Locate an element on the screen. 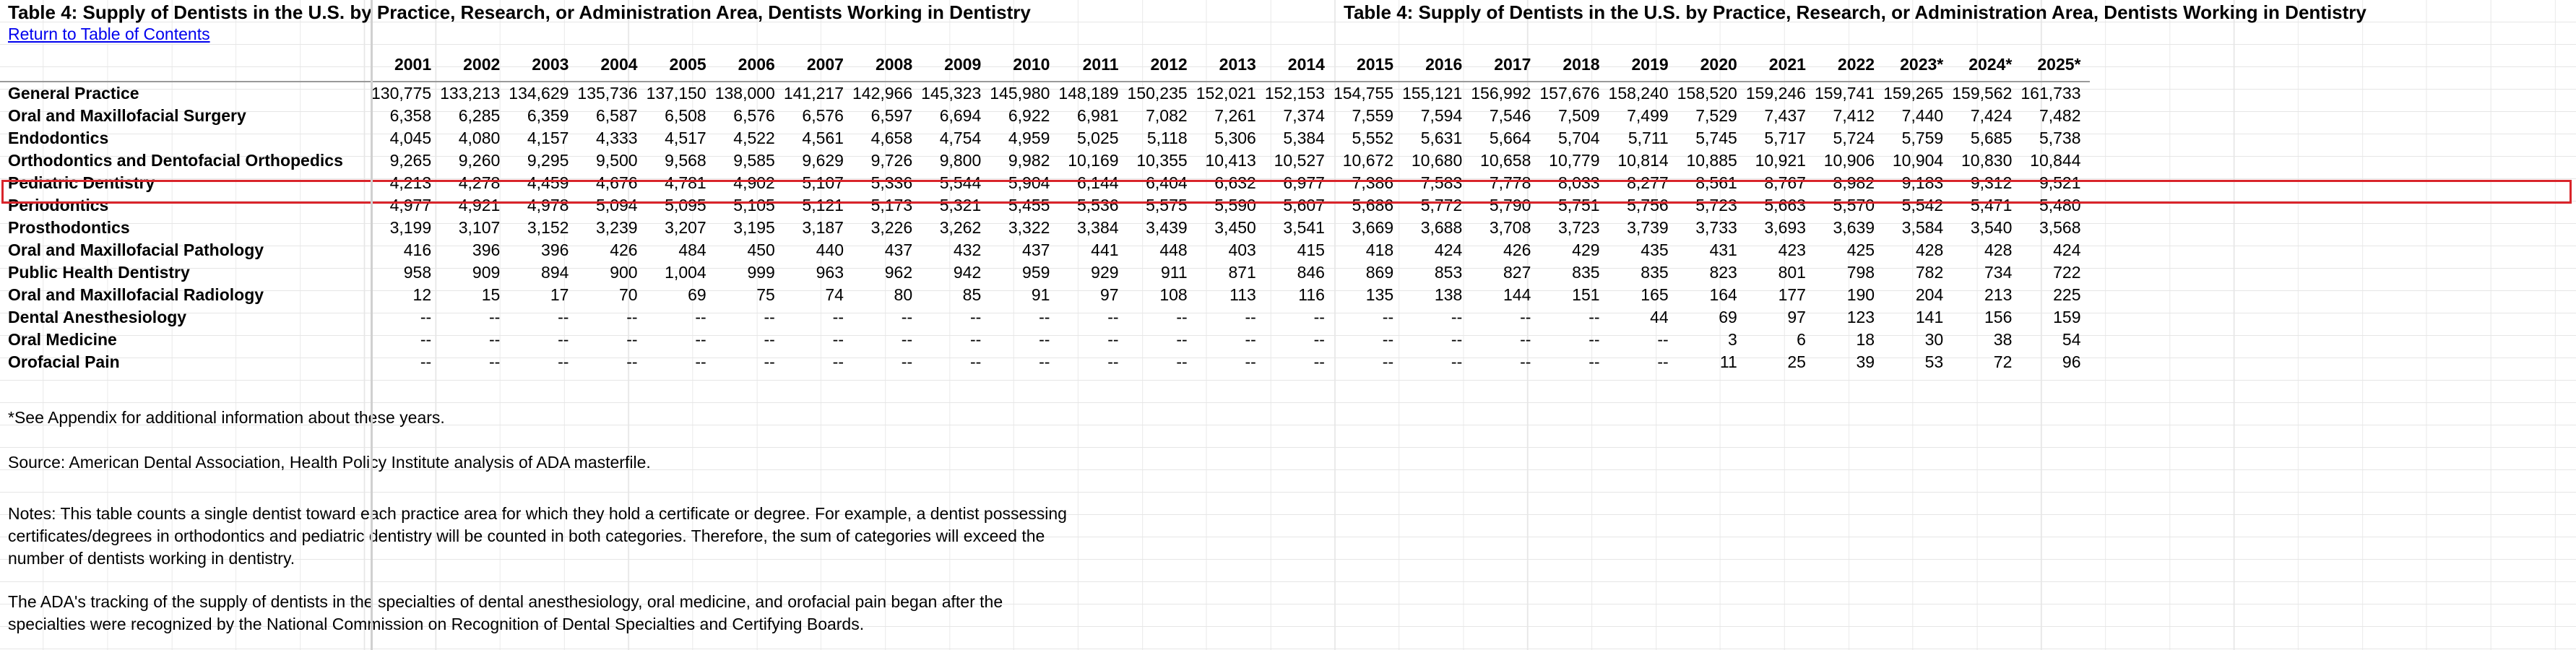 This screenshot has height=650, width=2576. value-cell: 9,260 is located at coordinates (479, 160).